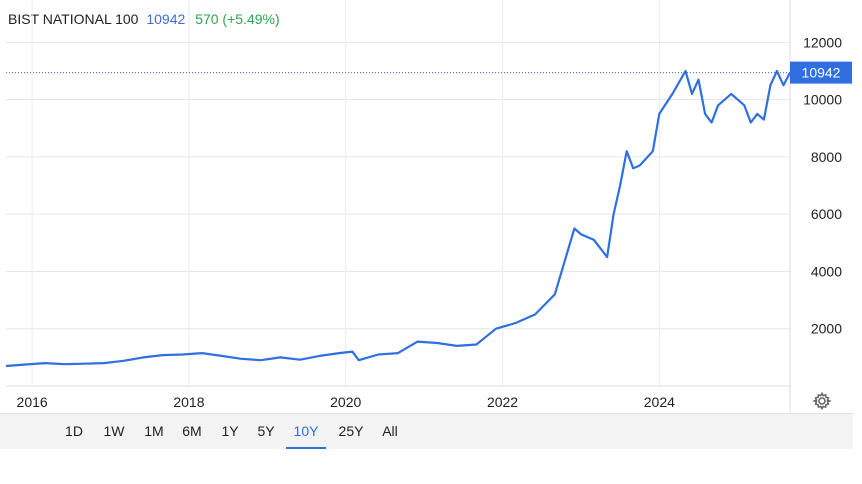  Describe the element at coordinates (822, 185) in the screenshot. I see `y-axis-ticks: 2000 4000 6000 8000 10000 12000` at that location.